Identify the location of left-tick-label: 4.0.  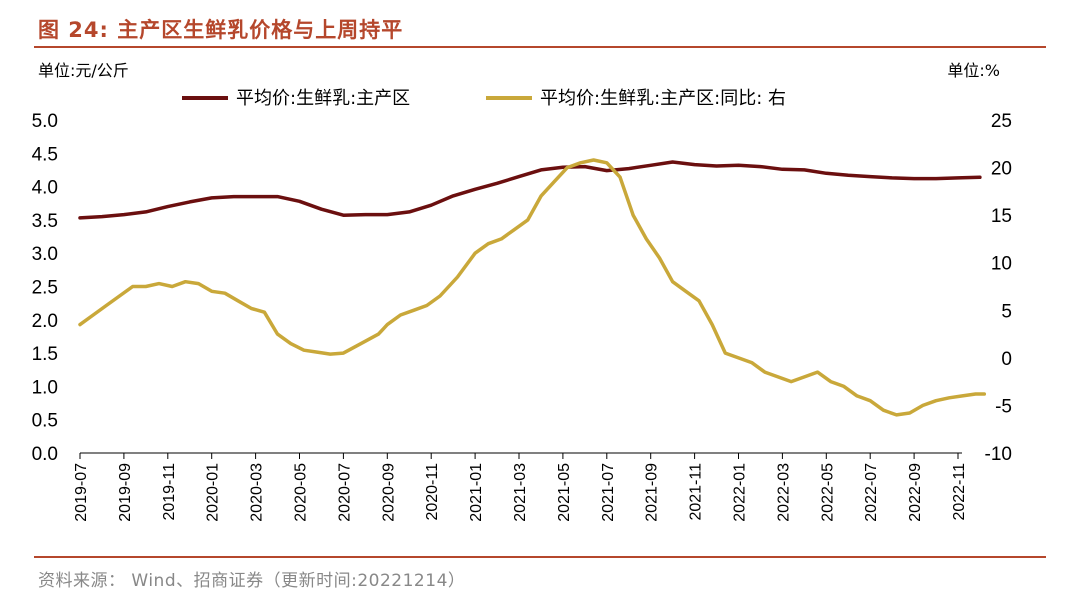
(45, 188).